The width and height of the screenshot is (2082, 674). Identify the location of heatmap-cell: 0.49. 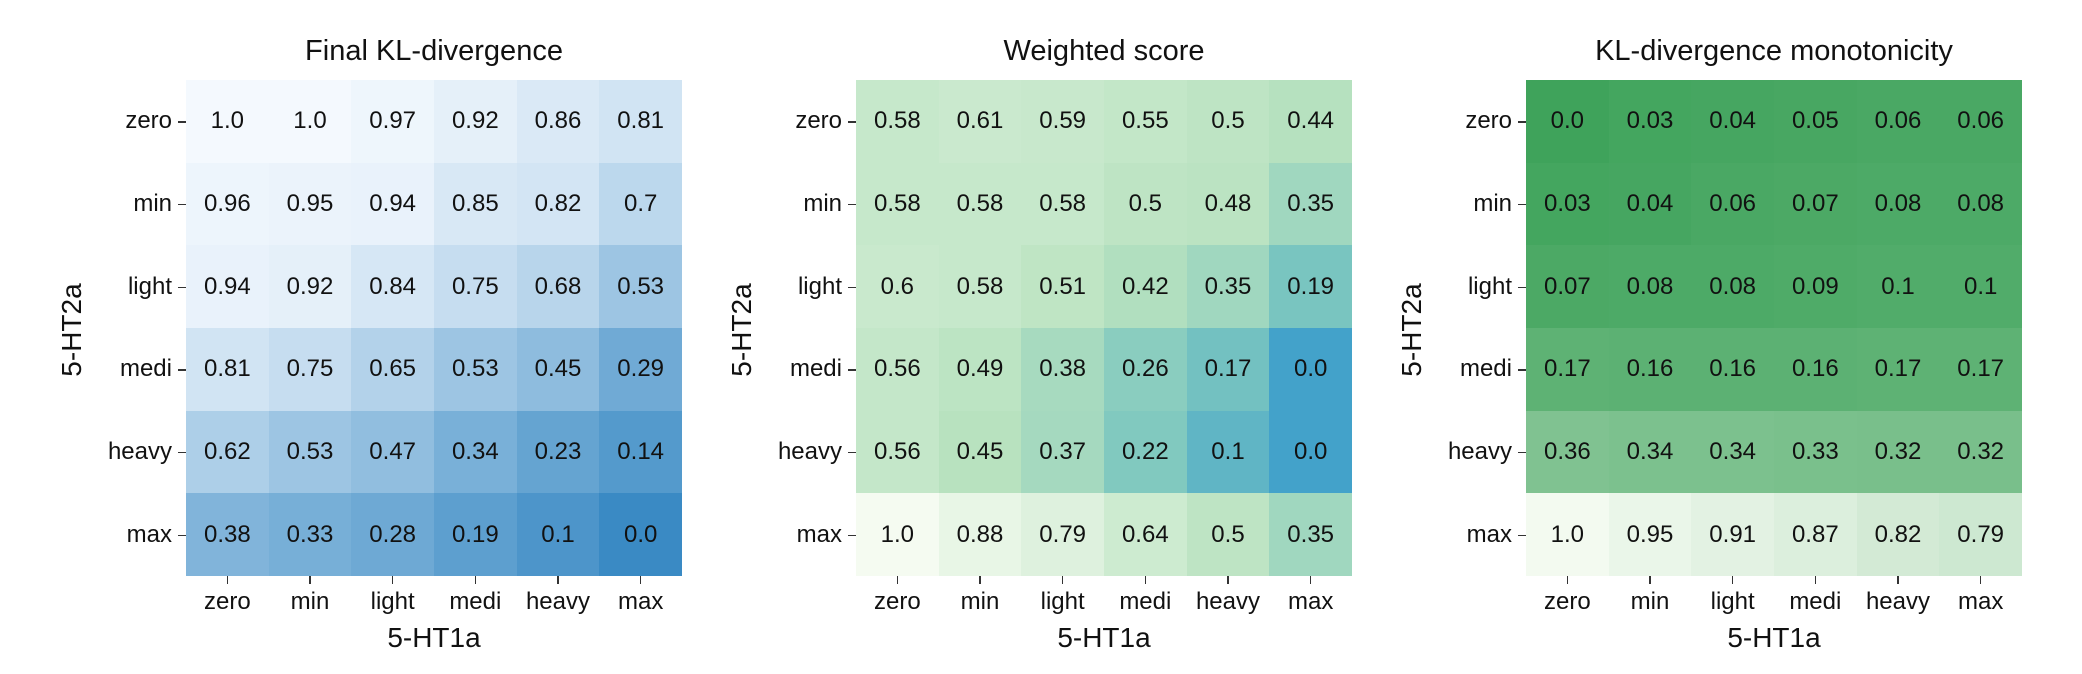
(980, 369).